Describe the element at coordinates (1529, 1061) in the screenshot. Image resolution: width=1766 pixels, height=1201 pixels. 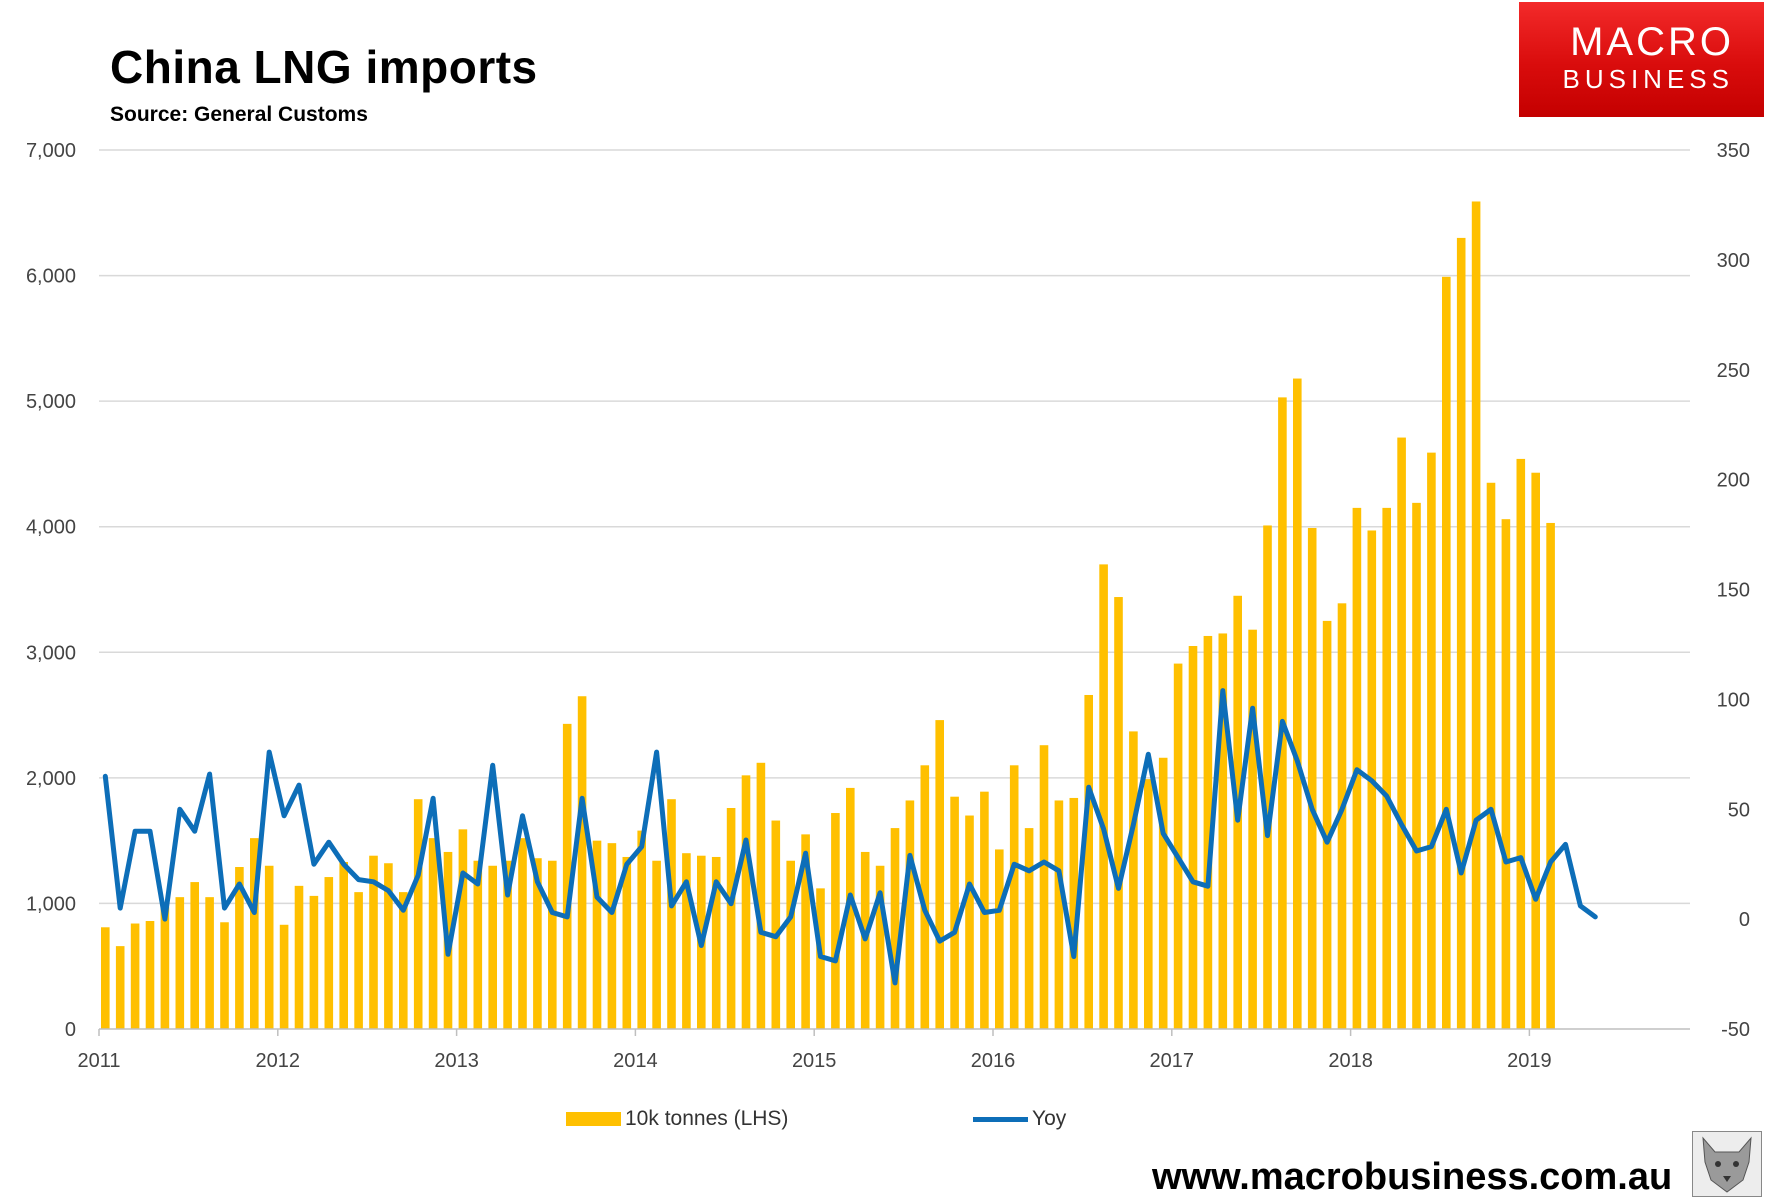
I see `x-tick-label: 2019` at that location.